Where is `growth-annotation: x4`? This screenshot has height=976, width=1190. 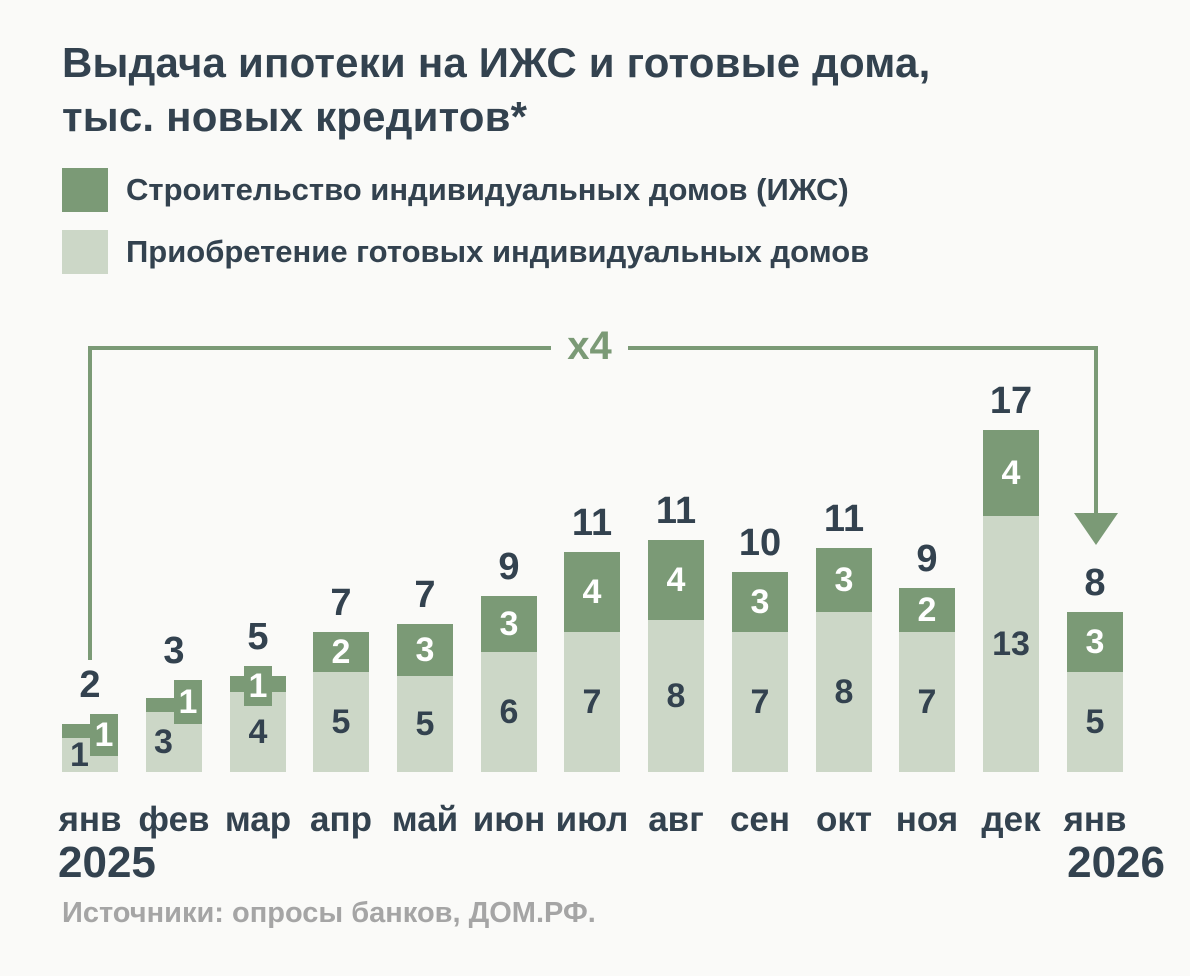 growth-annotation: x4 is located at coordinates (589, 346).